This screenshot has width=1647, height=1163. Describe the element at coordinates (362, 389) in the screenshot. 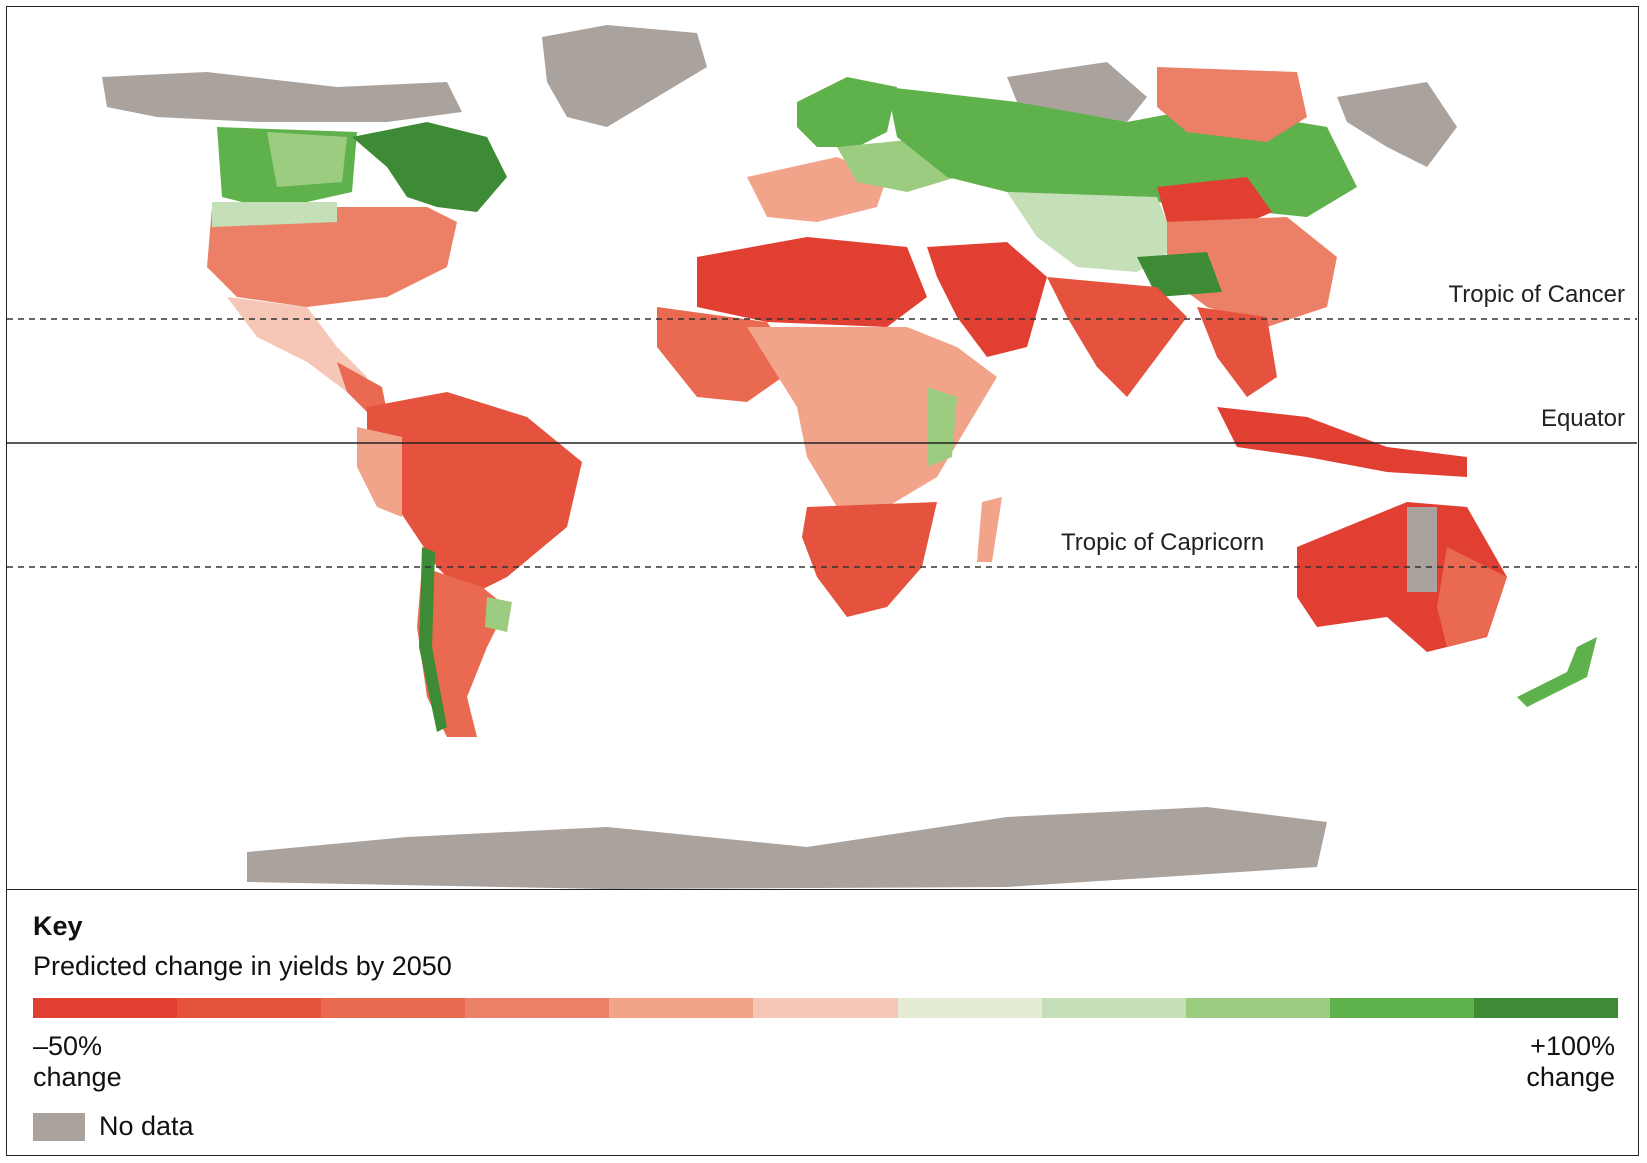

I see `central-america-region` at that location.